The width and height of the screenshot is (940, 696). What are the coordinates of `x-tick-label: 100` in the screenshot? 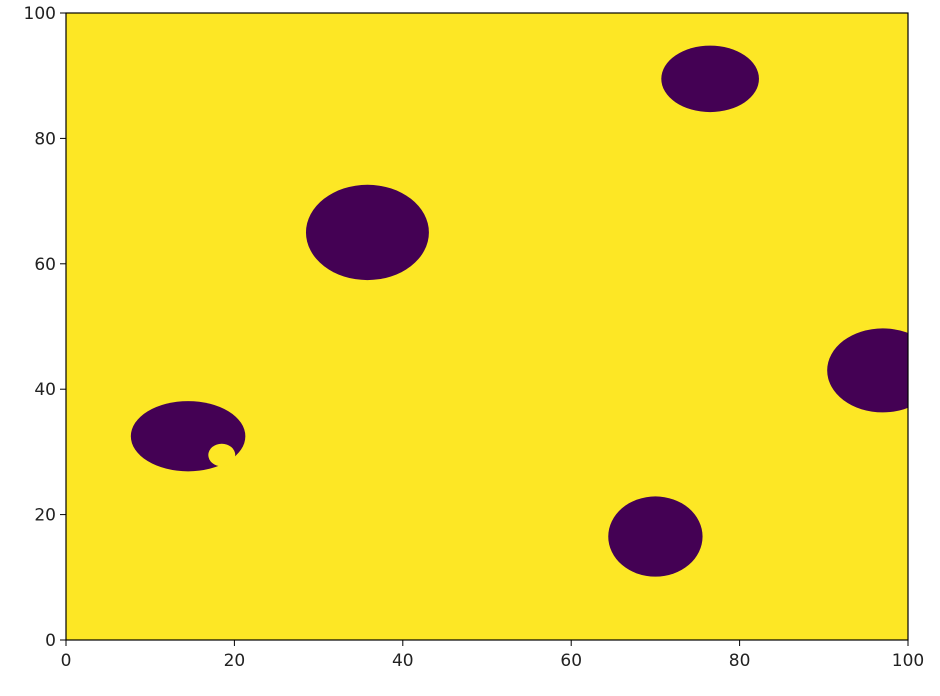 It's located at (908, 661).